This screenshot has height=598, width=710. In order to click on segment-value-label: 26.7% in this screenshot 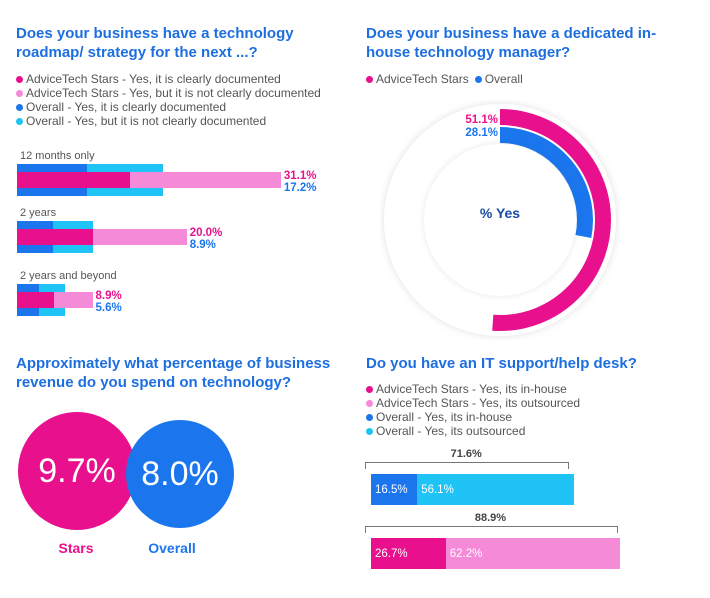, I will do `click(391, 553)`.